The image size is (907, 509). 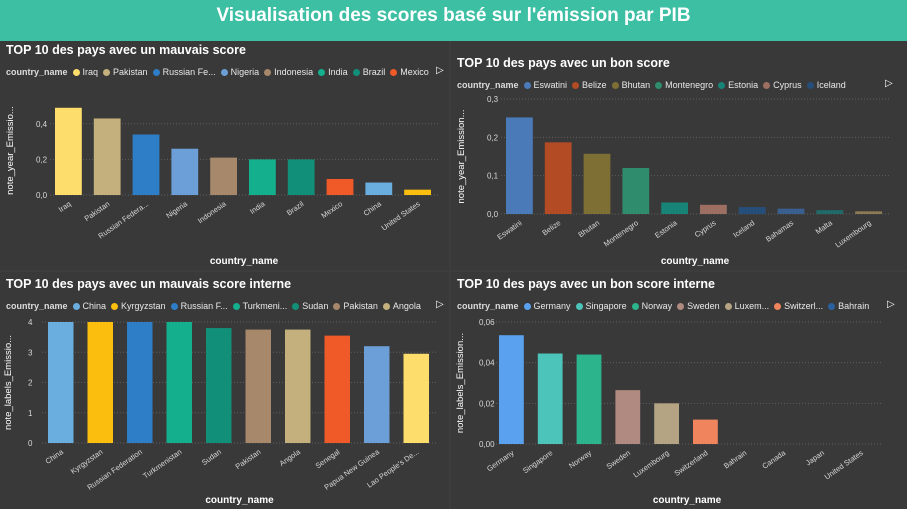 I want to click on legend-item: Estonia, so click(x=738, y=85).